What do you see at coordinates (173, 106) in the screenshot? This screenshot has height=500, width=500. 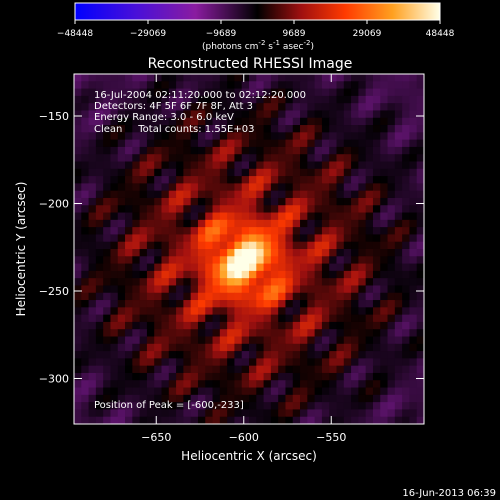 I see `info-line-detectors: Detectors: 4F 5F 6F 7F 8F, Att 3` at bounding box center [173, 106].